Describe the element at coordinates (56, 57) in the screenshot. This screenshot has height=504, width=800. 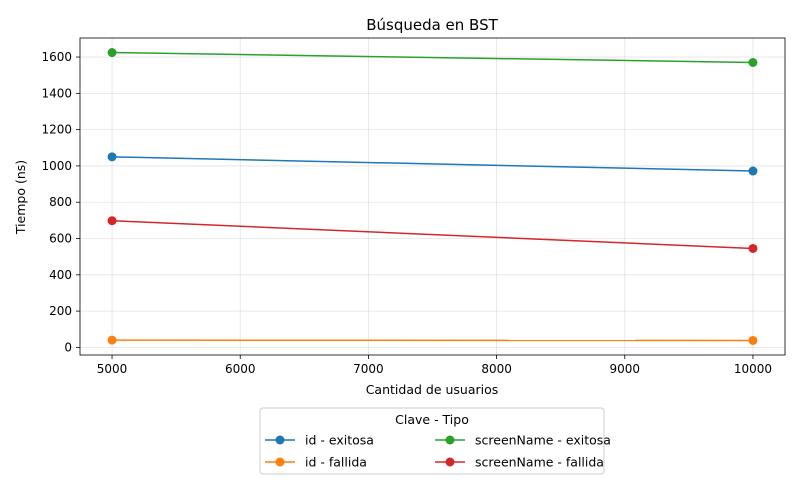
I see `y-tick-label: 1600` at that location.